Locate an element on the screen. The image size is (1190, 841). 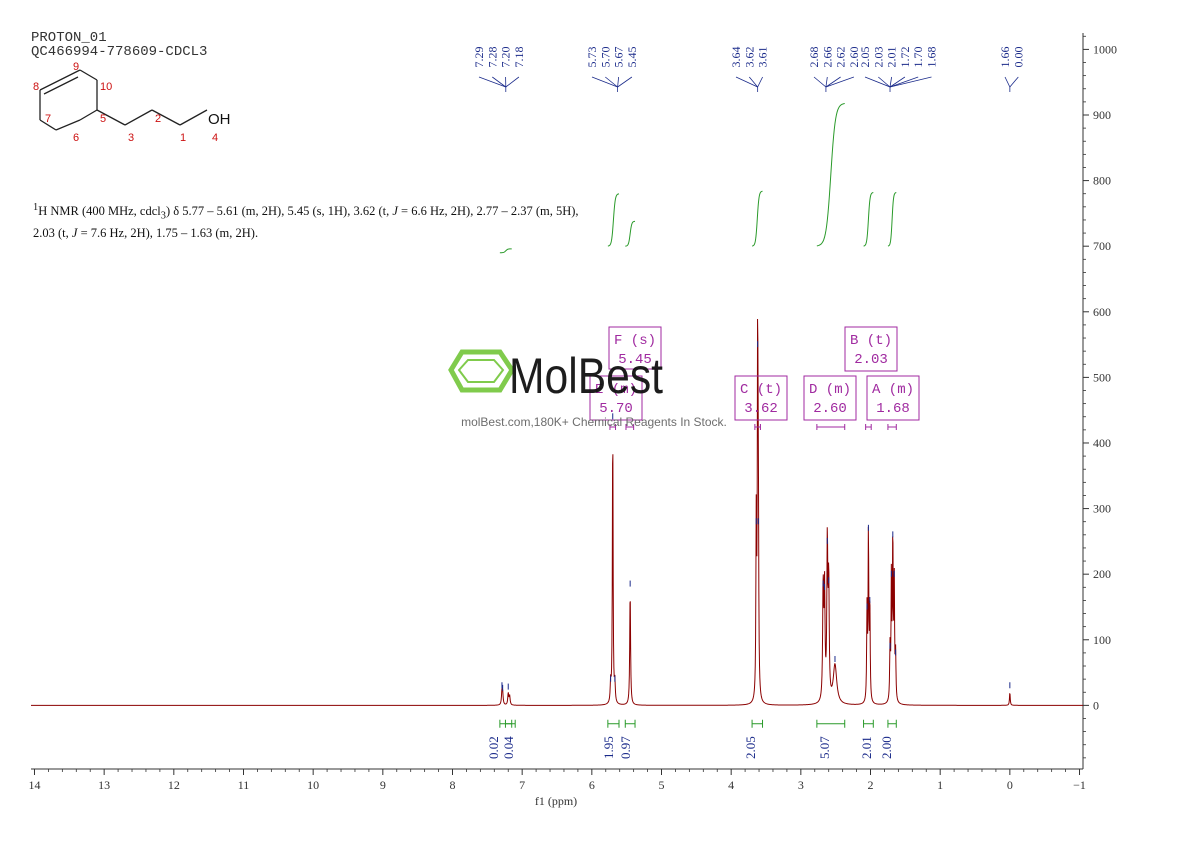
x-tick-label: 9 is located at coordinates (383, 785).